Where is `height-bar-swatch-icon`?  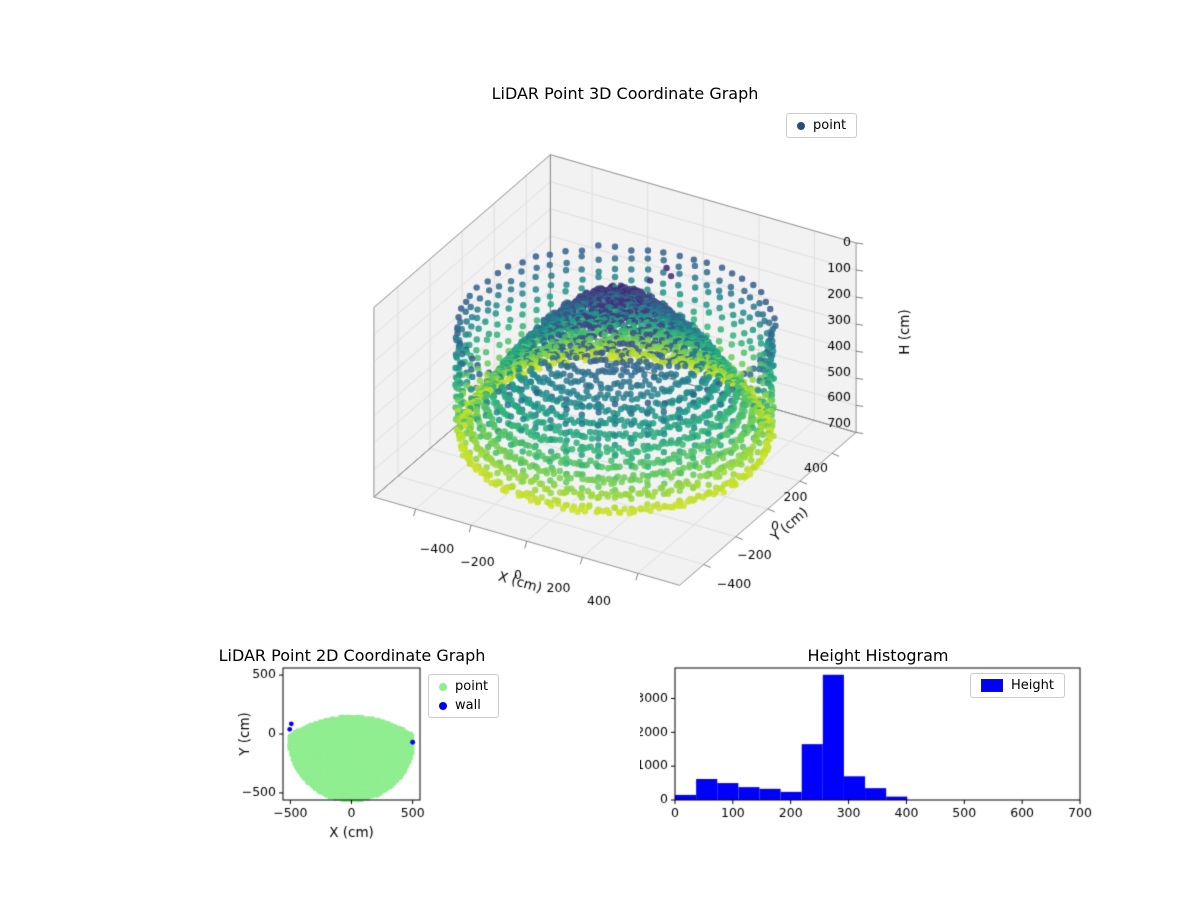
height-bar-swatch-icon is located at coordinates (992, 685).